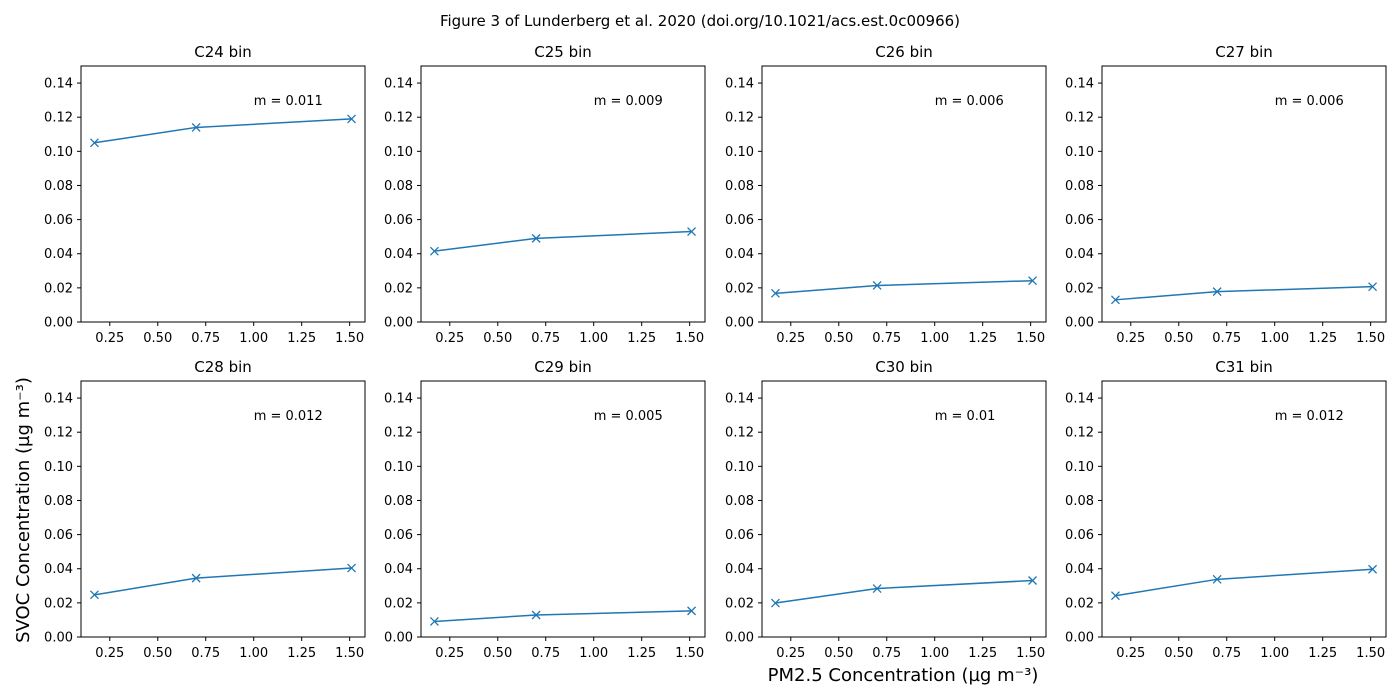 The image size is (1400, 700). Describe the element at coordinates (904, 52) in the screenshot. I see `panel-title: C26 bin` at that location.